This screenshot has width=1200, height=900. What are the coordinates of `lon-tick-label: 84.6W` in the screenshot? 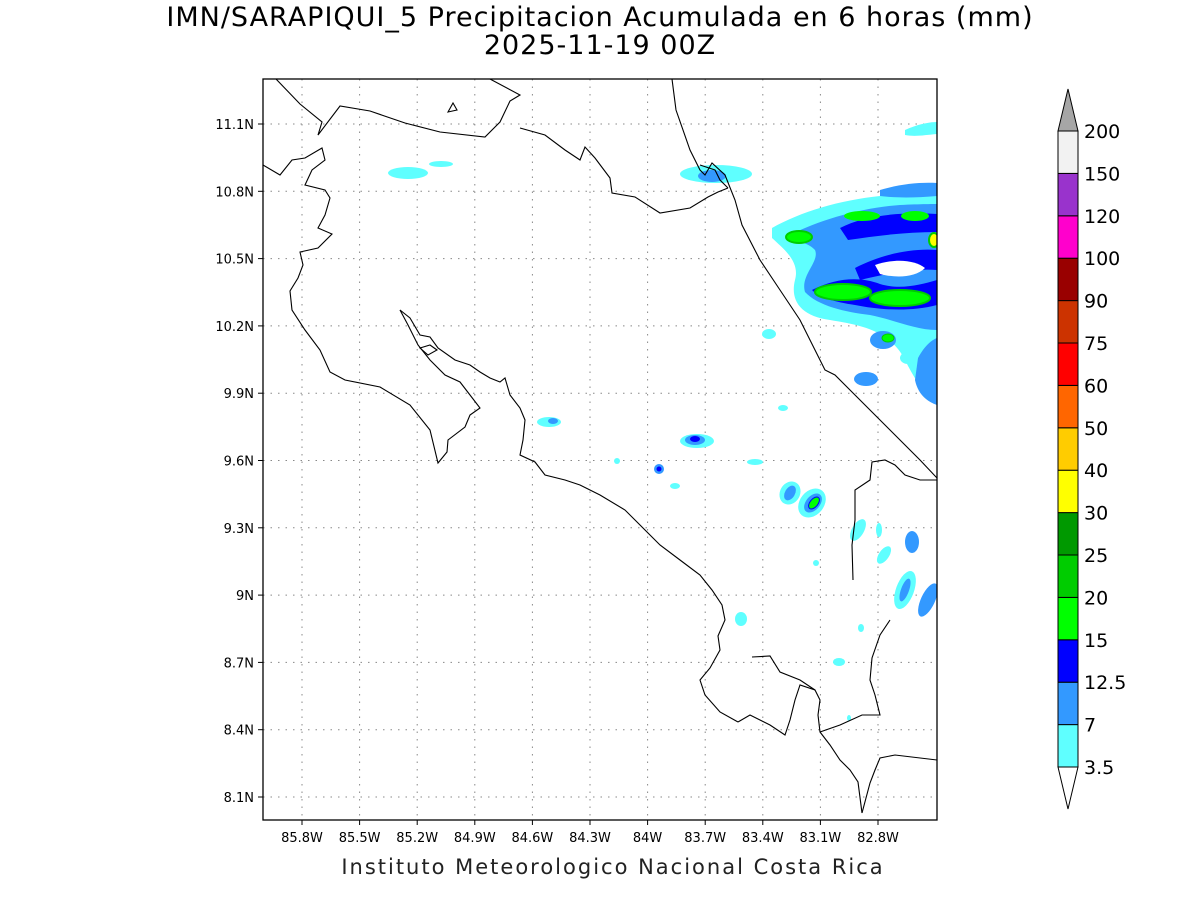 It's located at (532, 838).